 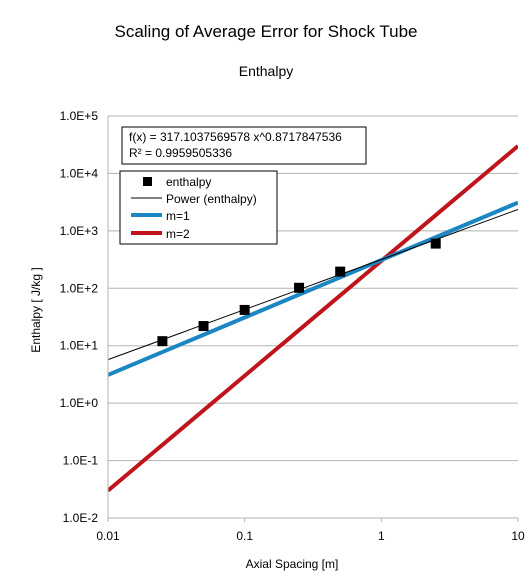 What do you see at coordinates (79, 288) in the screenshot?
I see `y-tick-label: 1.0E+2` at bounding box center [79, 288].